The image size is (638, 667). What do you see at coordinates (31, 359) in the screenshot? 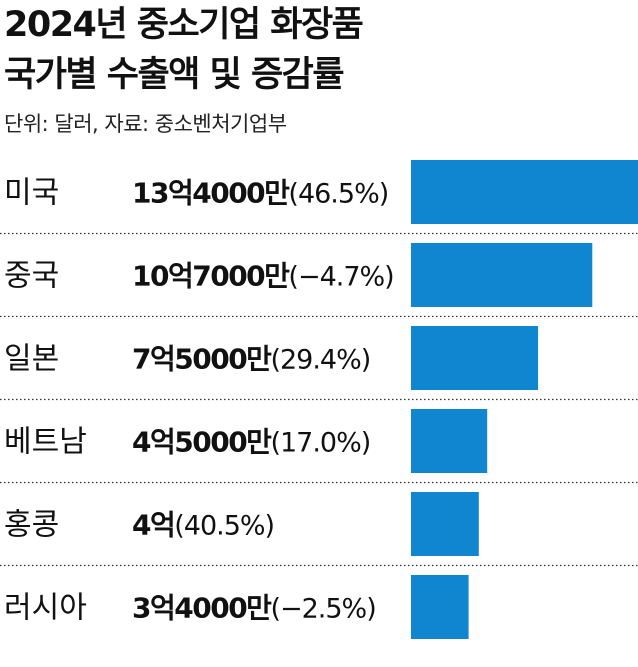
I see `country-label-2: 일본` at bounding box center [31, 359].